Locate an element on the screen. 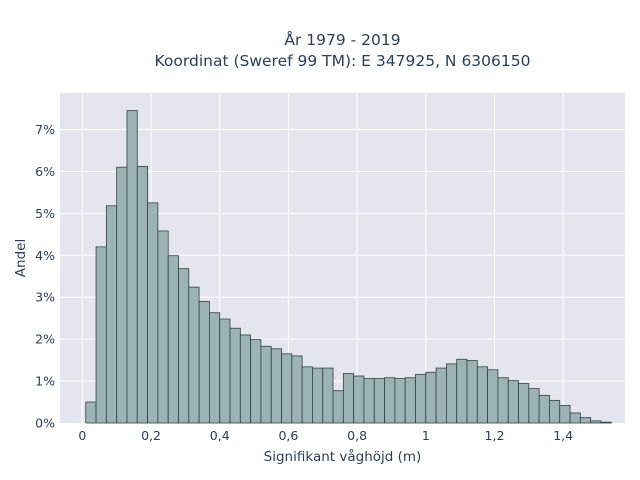 The height and width of the screenshot is (480, 640). y-tick-label: 6% is located at coordinates (45, 171).